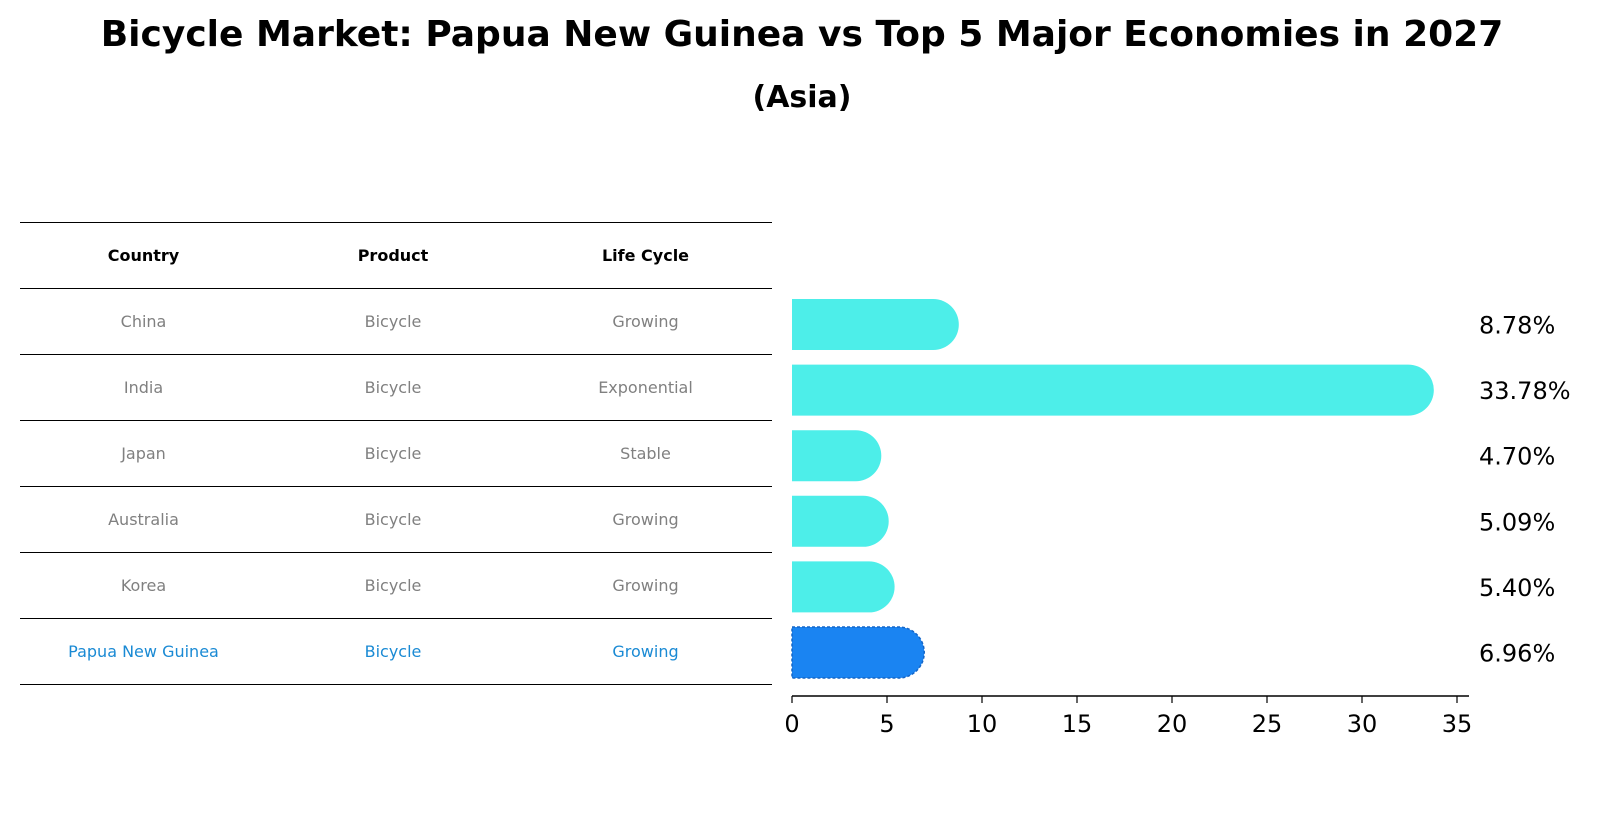 This screenshot has height=823, width=1604. What do you see at coordinates (143, 519) in the screenshot?
I see `cell-country: Australia` at bounding box center [143, 519].